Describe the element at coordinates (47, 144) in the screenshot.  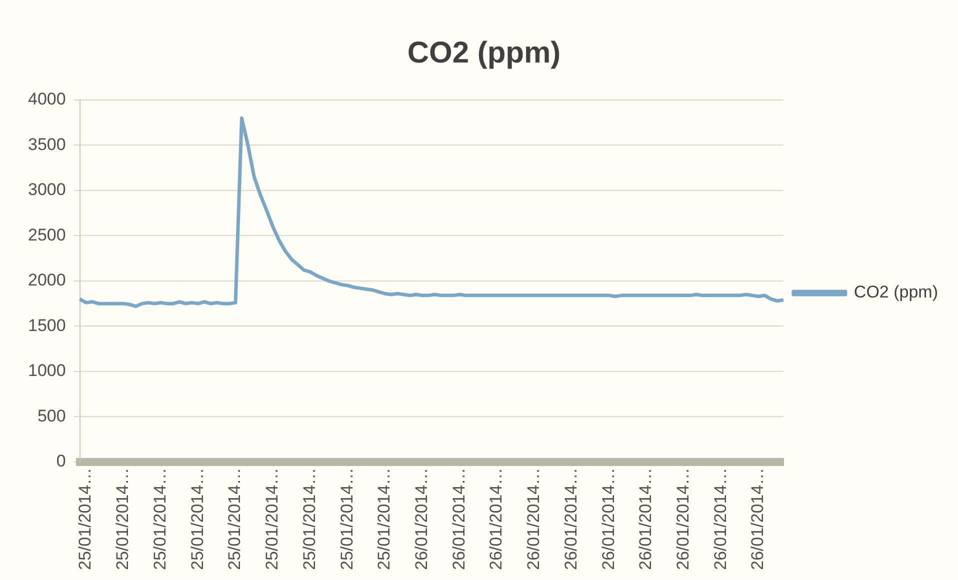
I see `y-tick-label: 3500` at that location.